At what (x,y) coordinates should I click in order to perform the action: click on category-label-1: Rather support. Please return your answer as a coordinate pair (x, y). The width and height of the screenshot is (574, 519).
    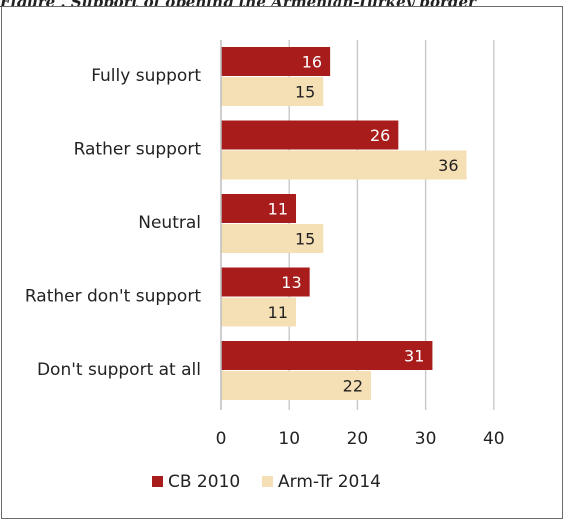
    Looking at the image, I should click on (138, 150).